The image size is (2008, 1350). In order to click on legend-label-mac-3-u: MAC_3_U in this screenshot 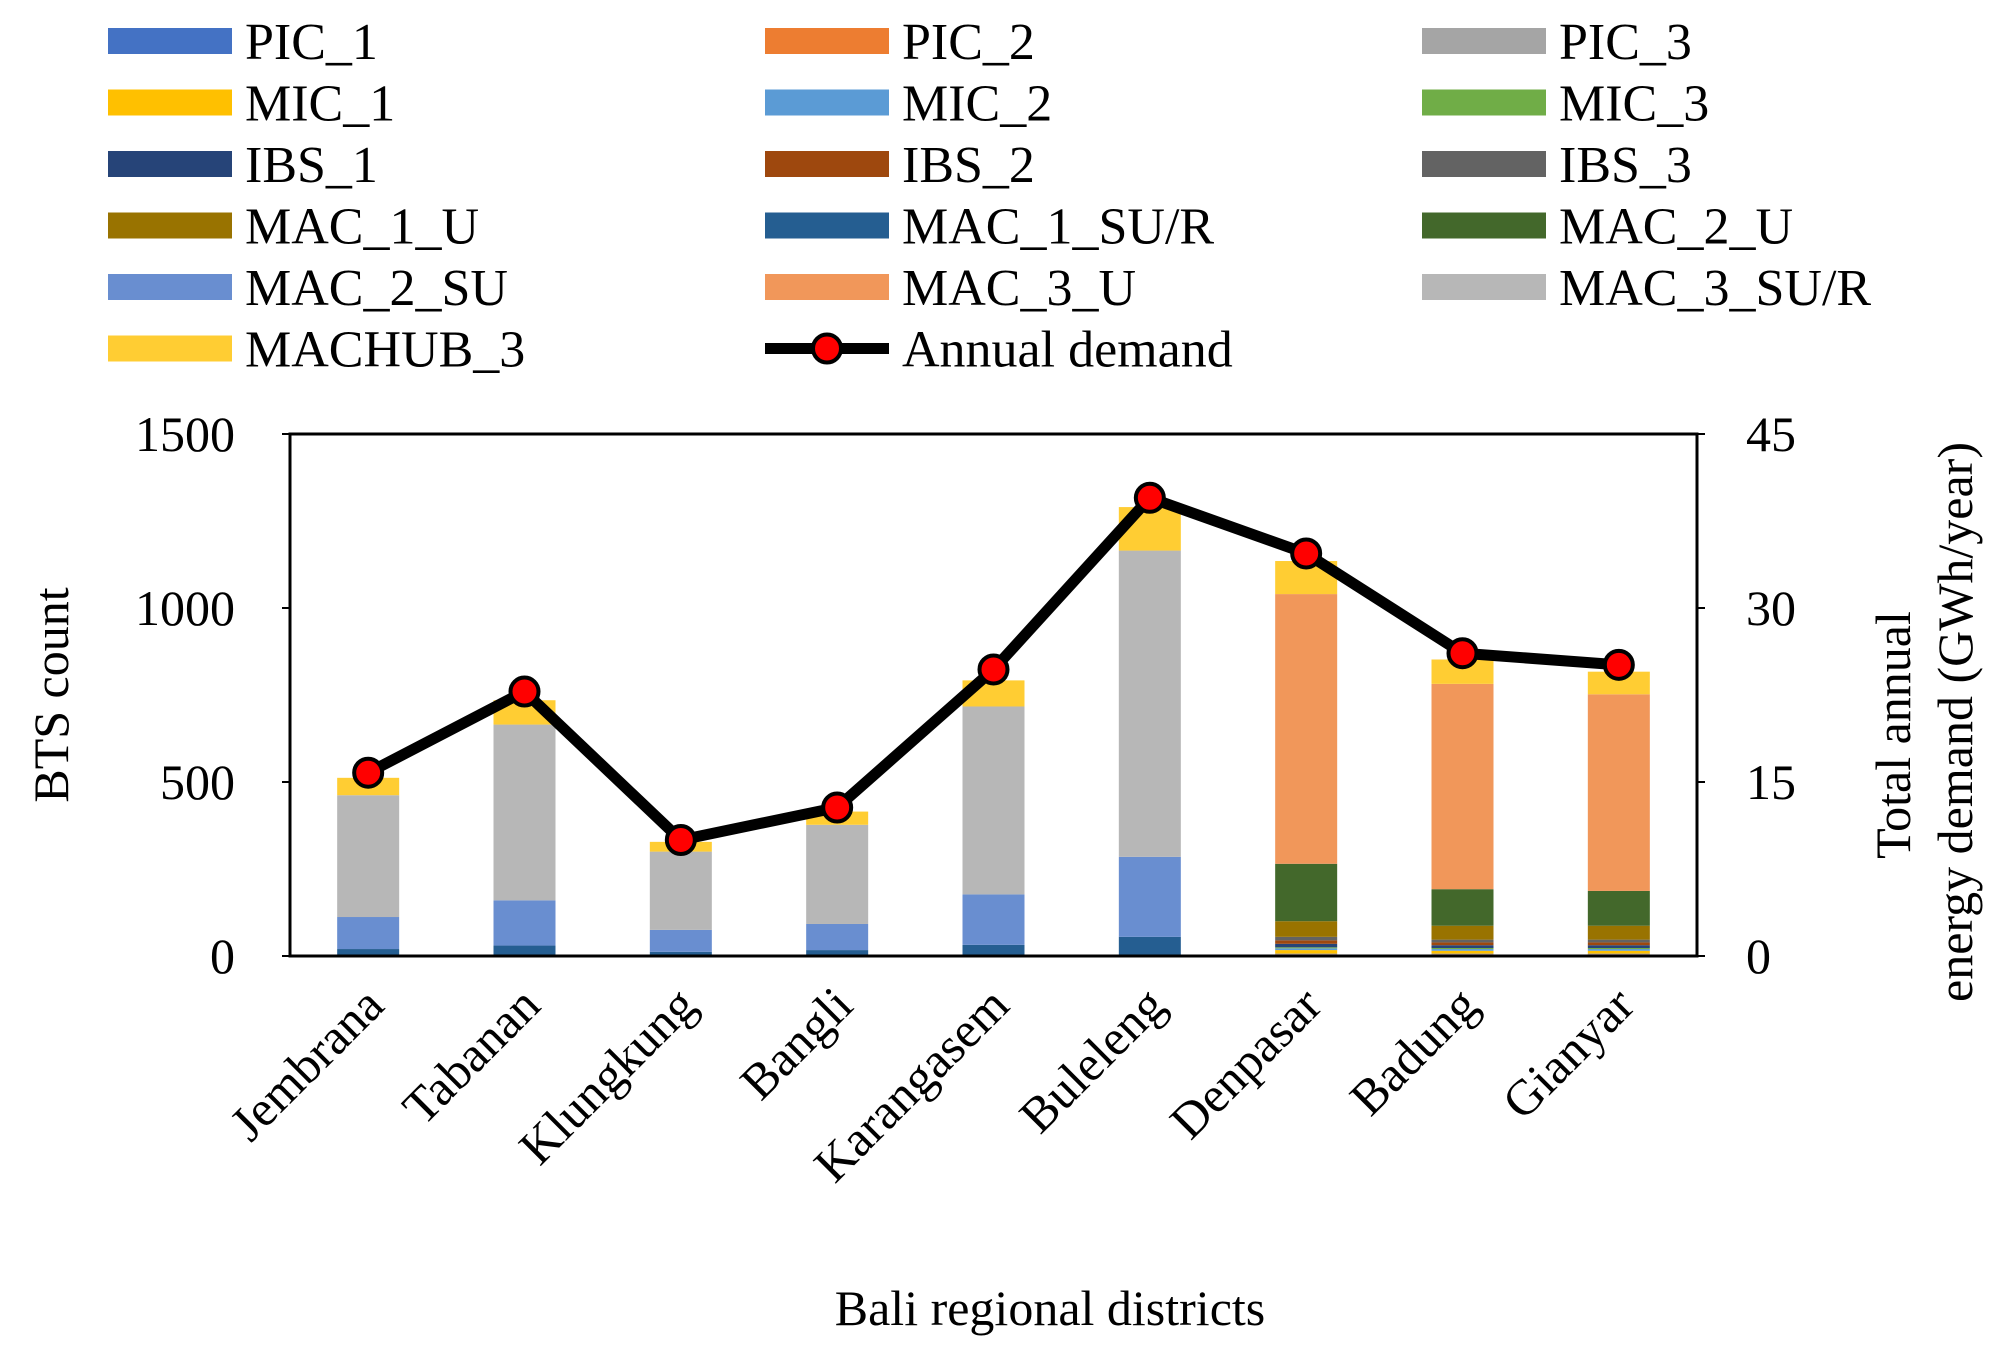, I will do `click(1019, 288)`.